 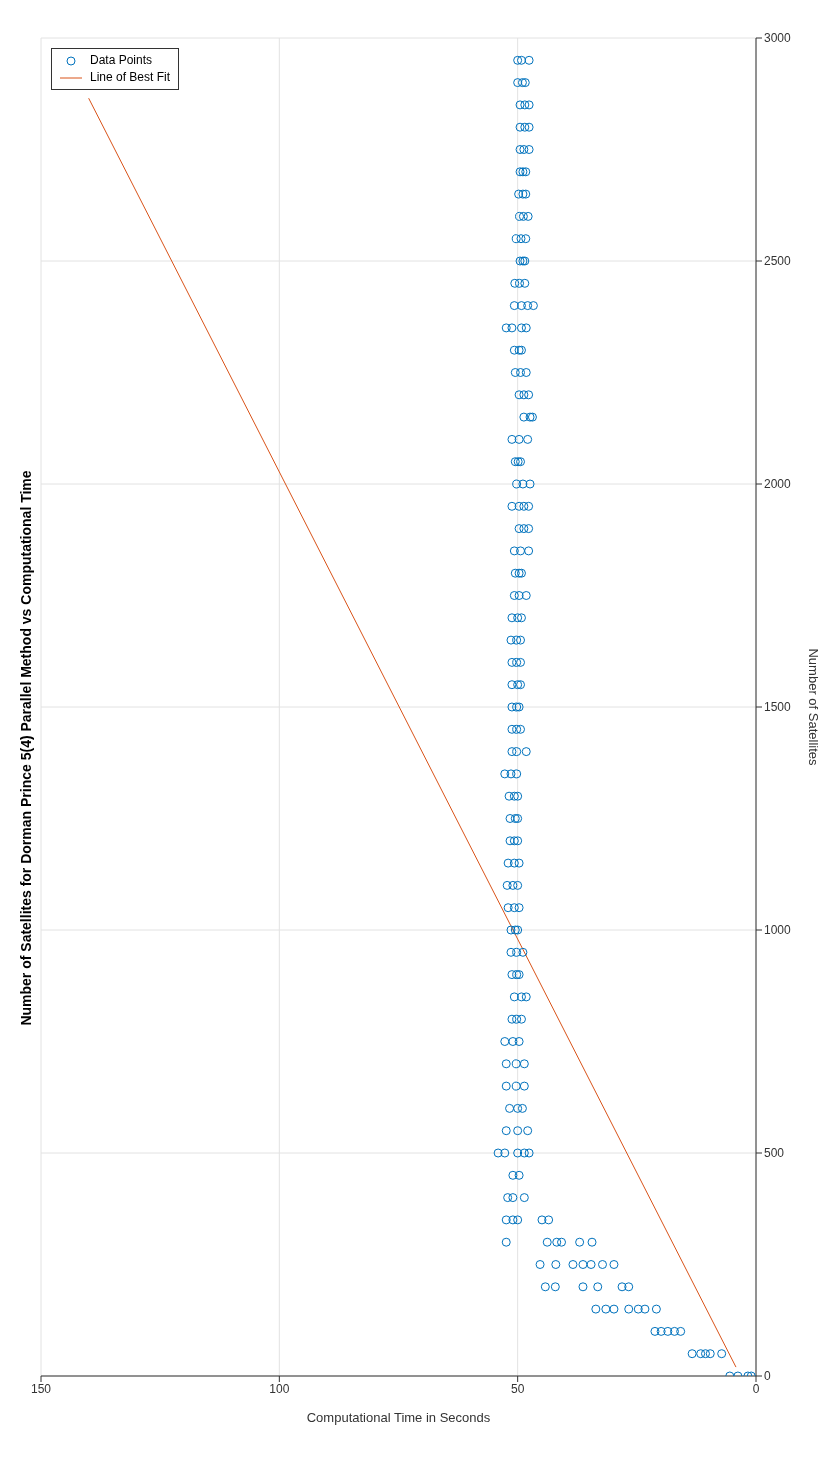 What do you see at coordinates (767, 1376) in the screenshot?
I see `y-tick-label: 0` at bounding box center [767, 1376].